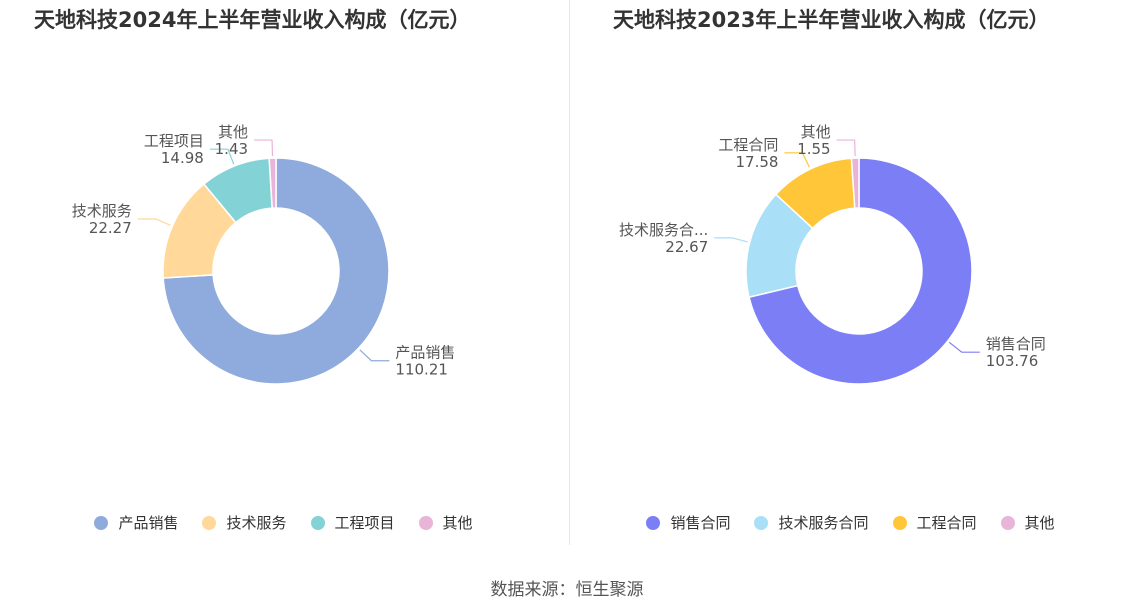  Describe the element at coordinates (831, 20) in the screenshot. I see `chart-title: 天地科技2023年上半年营业收入构成（亿元）` at that location.